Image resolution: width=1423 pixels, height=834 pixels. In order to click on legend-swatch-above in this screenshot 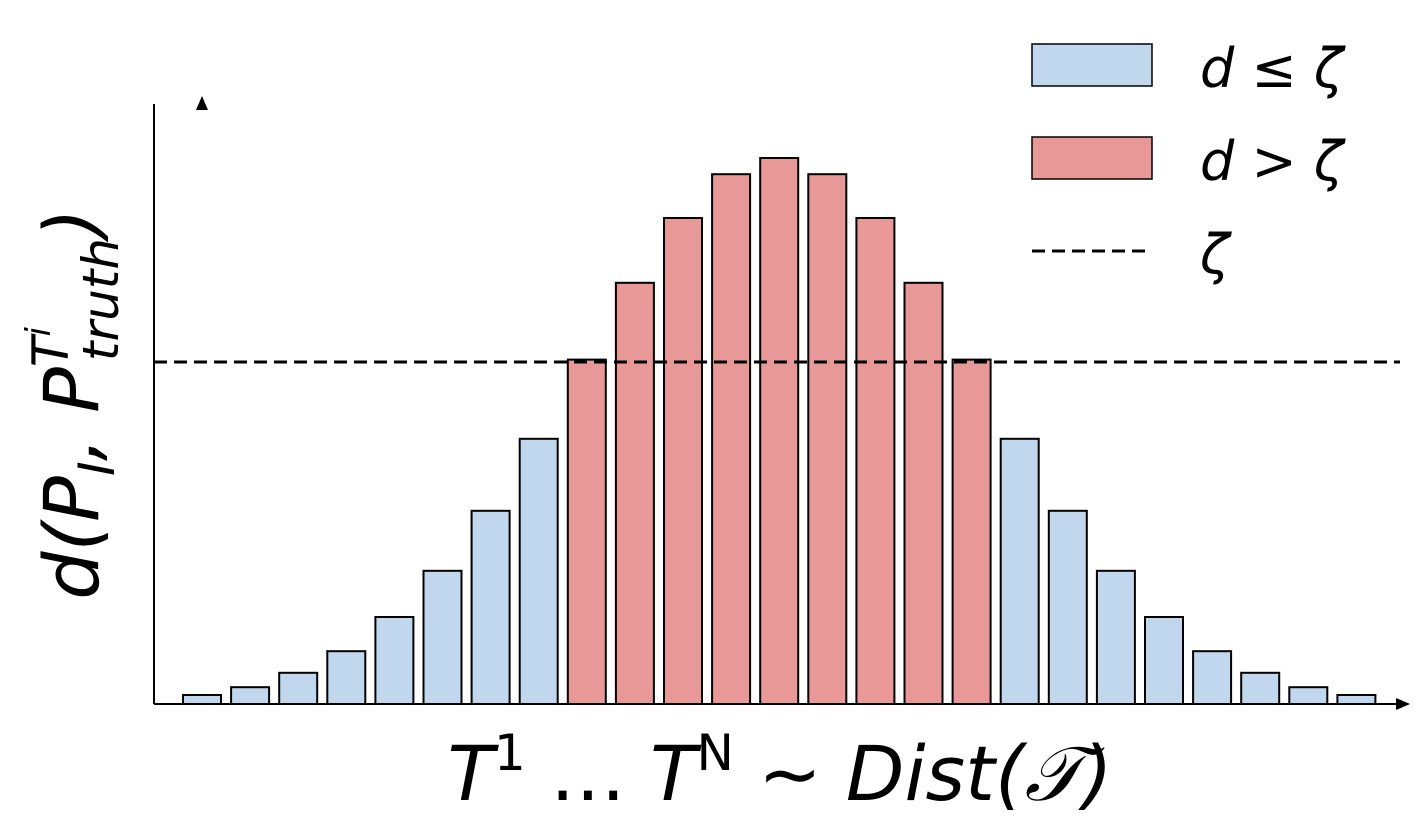, I will do `click(1092, 158)`.